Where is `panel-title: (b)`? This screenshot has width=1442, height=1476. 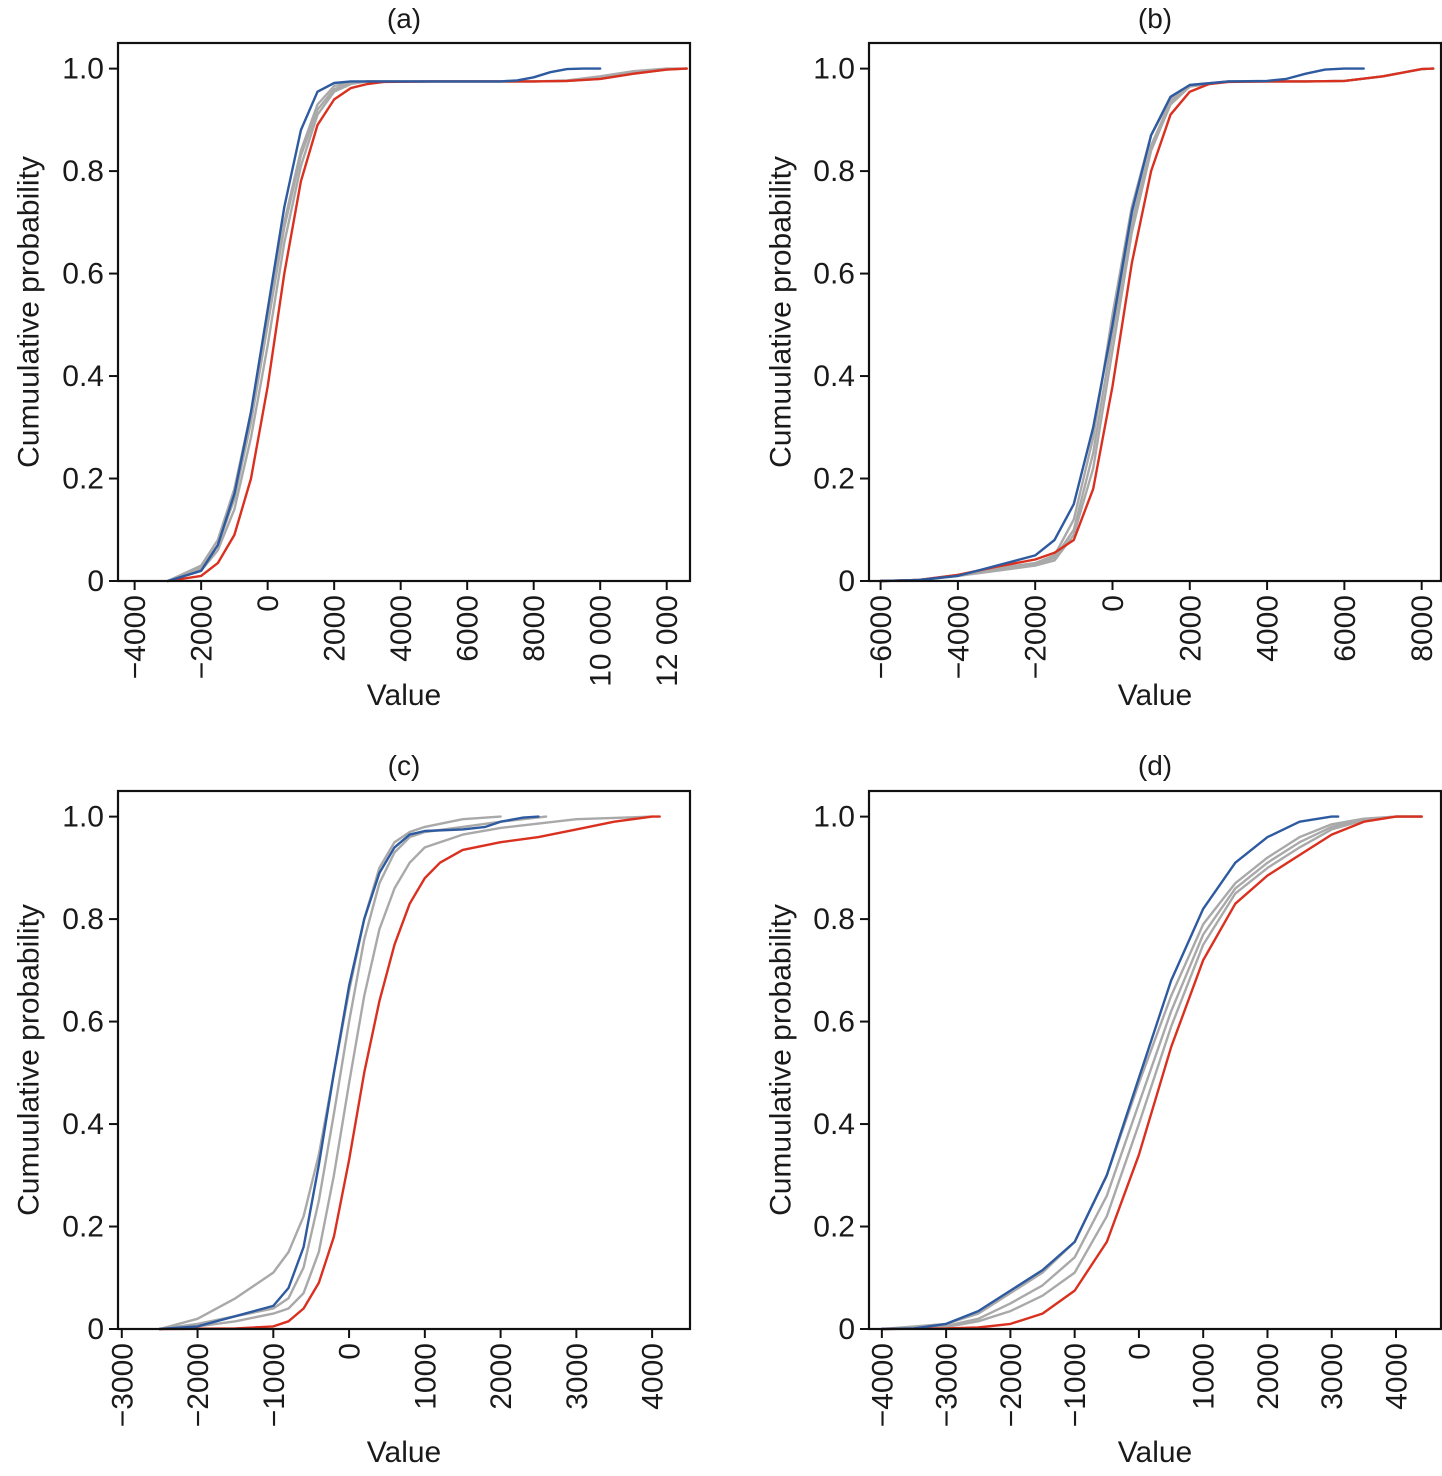
panel-title: (b) is located at coordinates (1155, 18).